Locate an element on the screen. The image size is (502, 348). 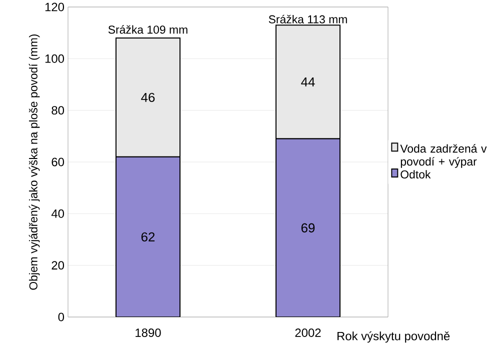
y-tick-label: 120 is located at coordinates (54, 7).